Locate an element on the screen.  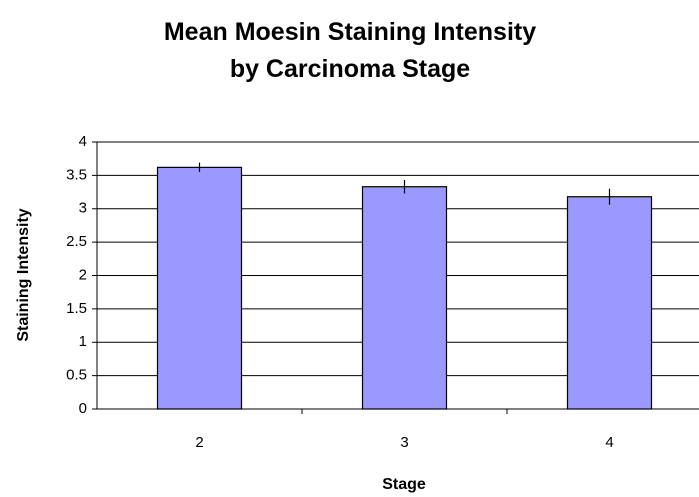
y-axis-title: Staining Intensity is located at coordinates (23, 274).